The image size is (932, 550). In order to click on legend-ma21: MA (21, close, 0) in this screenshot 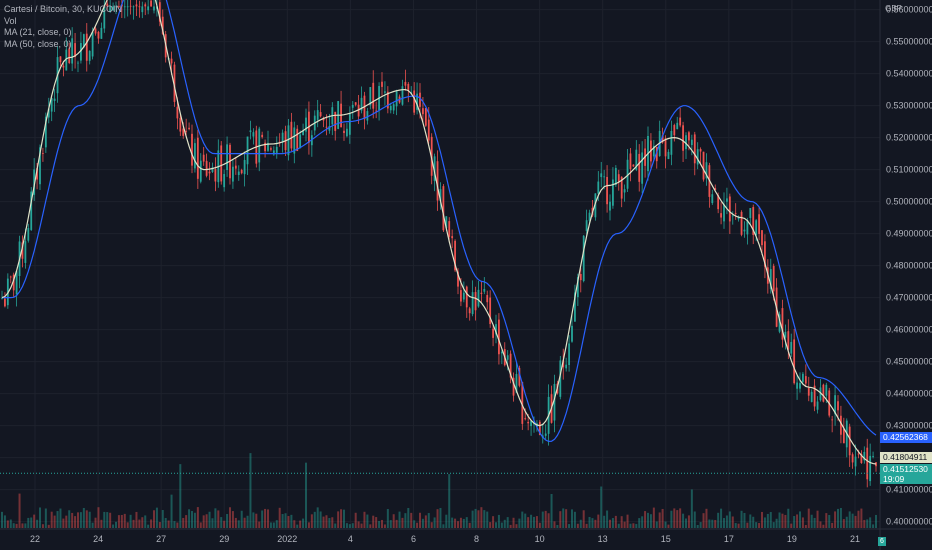, I will do `click(38, 32)`.